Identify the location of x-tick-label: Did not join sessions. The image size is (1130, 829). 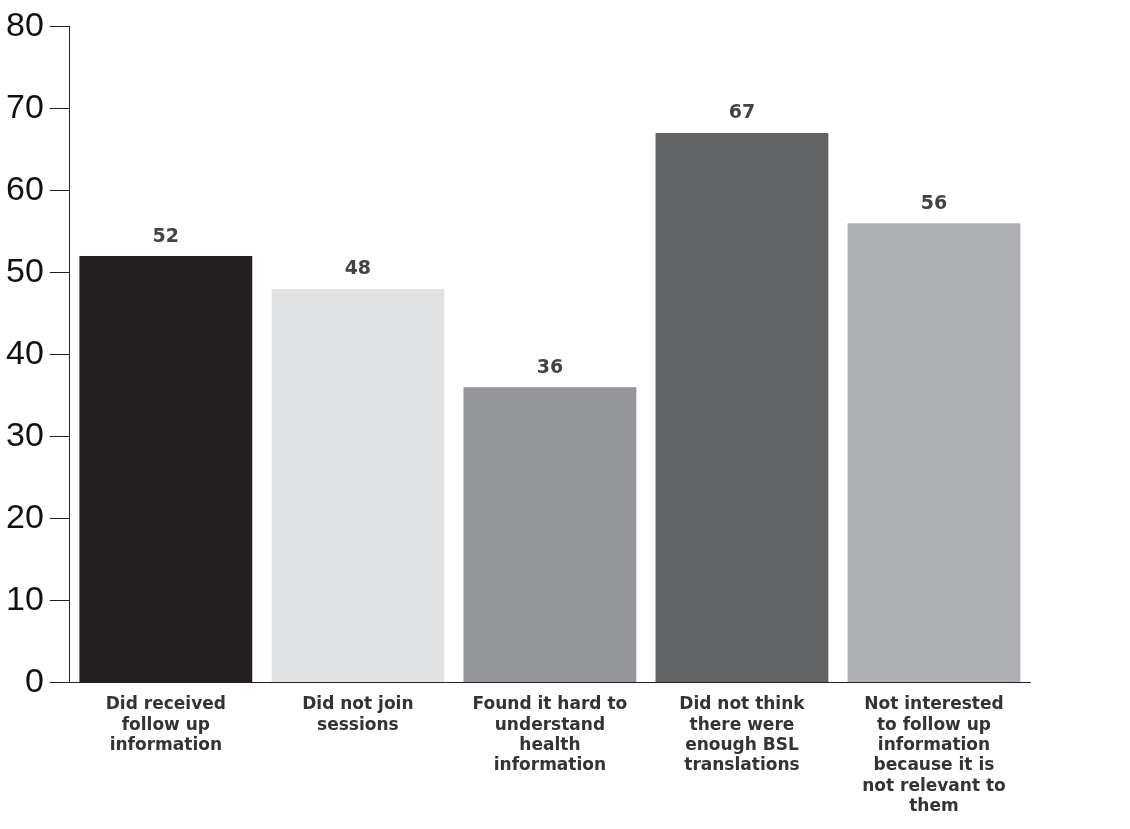
(358, 713).